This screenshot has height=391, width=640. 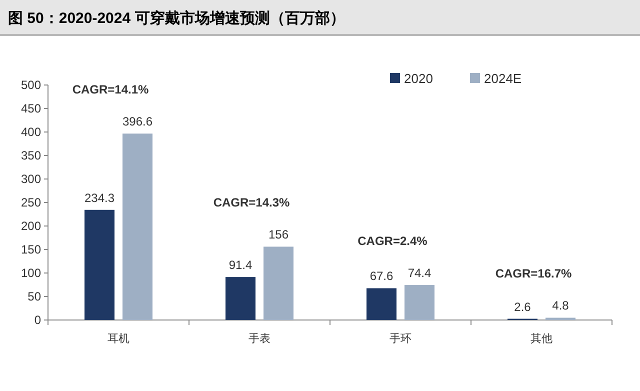 I want to click on x-tick-label: 耳机, so click(x=119, y=339).